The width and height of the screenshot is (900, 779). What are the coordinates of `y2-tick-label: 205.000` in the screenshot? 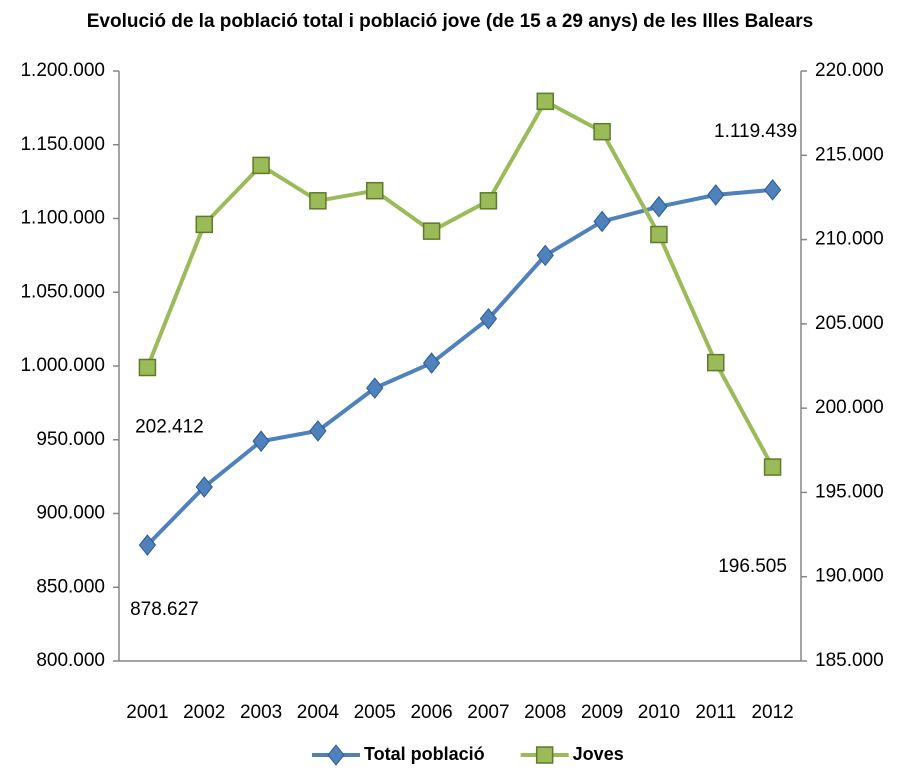 It's located at (849, 323).